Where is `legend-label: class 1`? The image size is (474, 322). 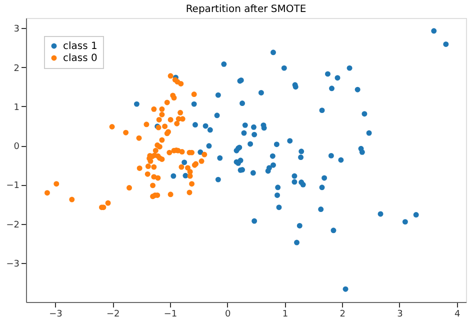 legend-label: class 1 is located at coordinates (80, 46).